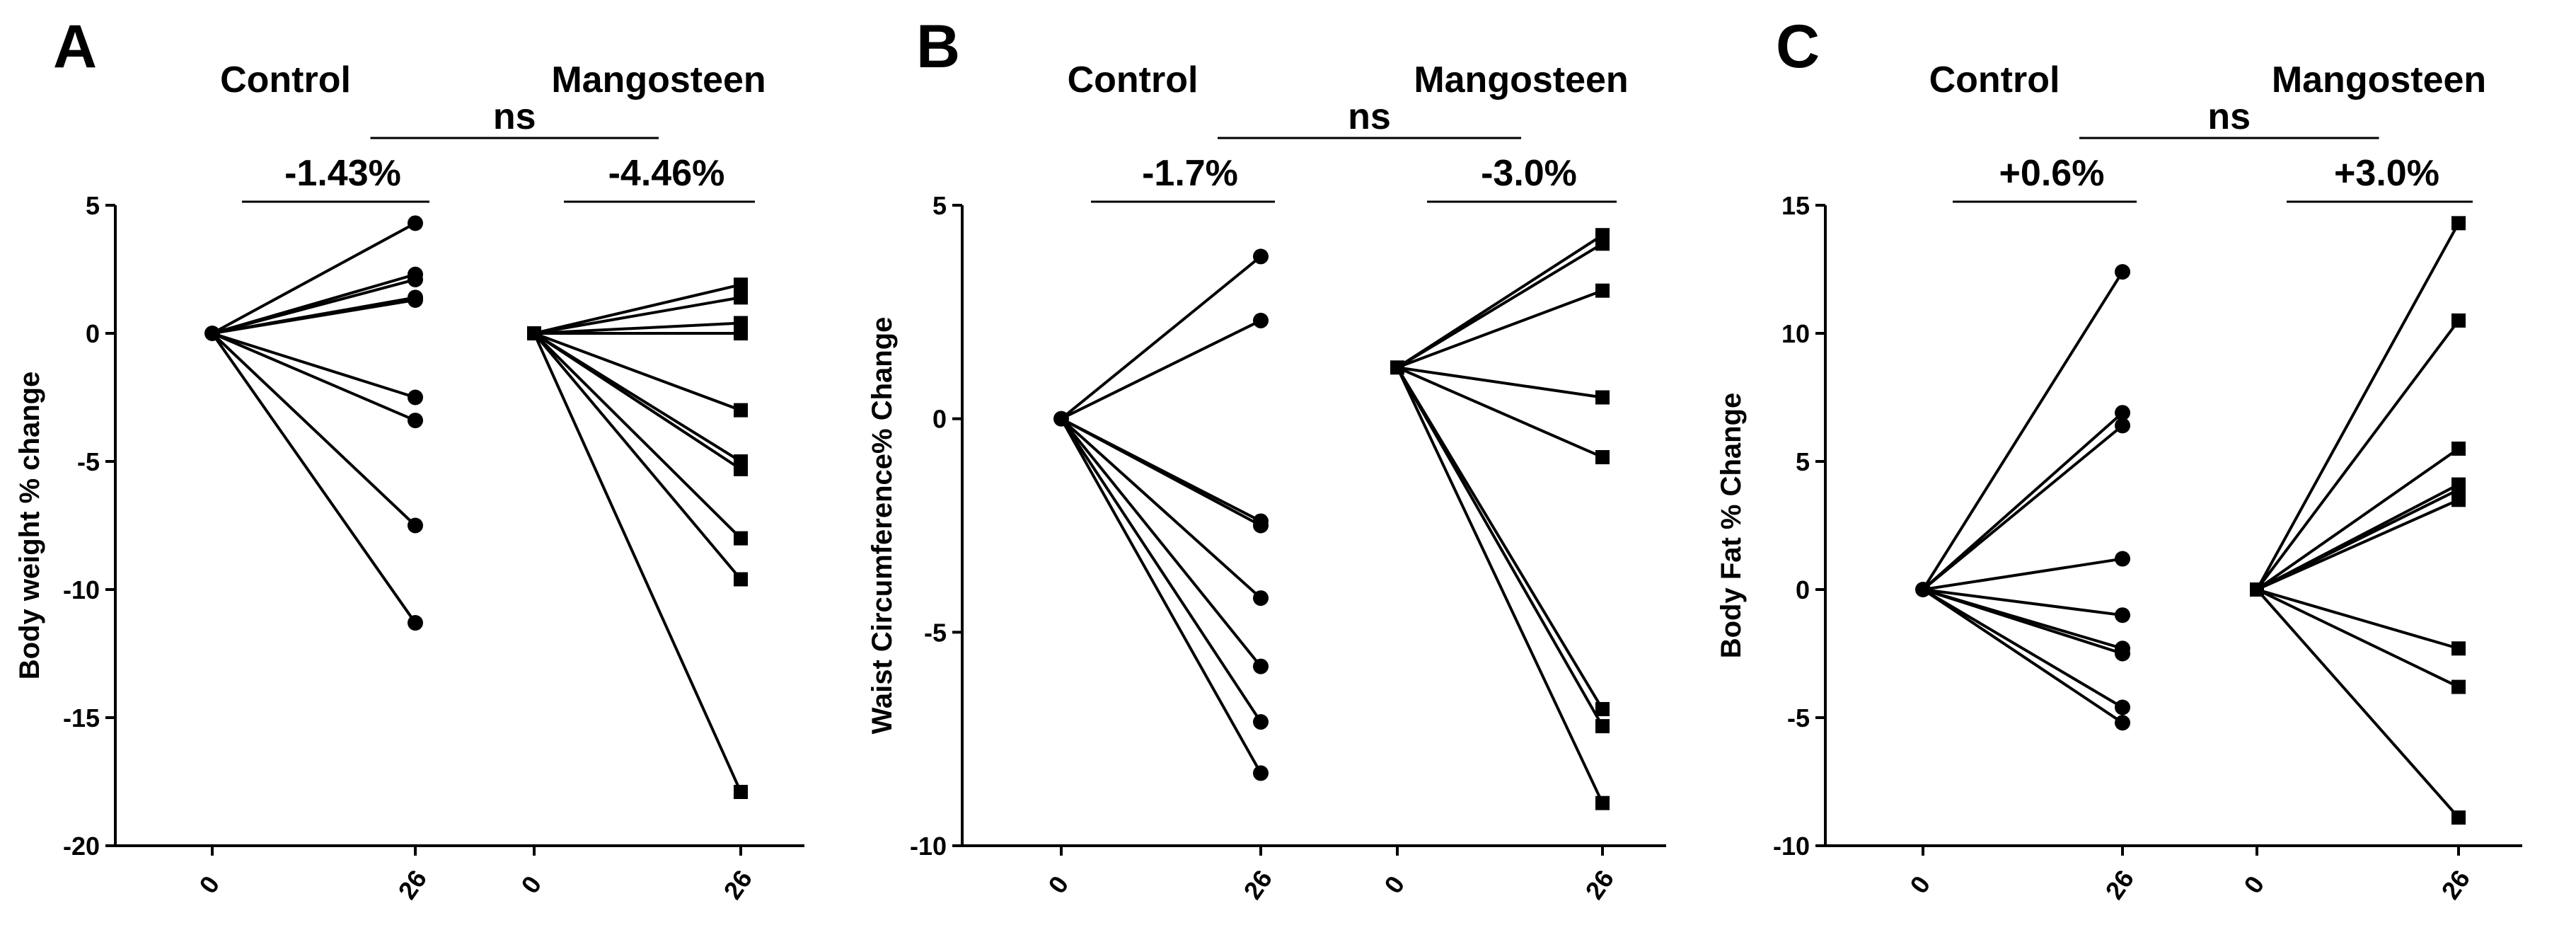 The height and width of the screenshot is (925, 2576). What do you see at coordinates (531, 885) in the screenshot?
I see `panel-a-mangosteen-xtick-label: 0` at bounding box center [531, 885].